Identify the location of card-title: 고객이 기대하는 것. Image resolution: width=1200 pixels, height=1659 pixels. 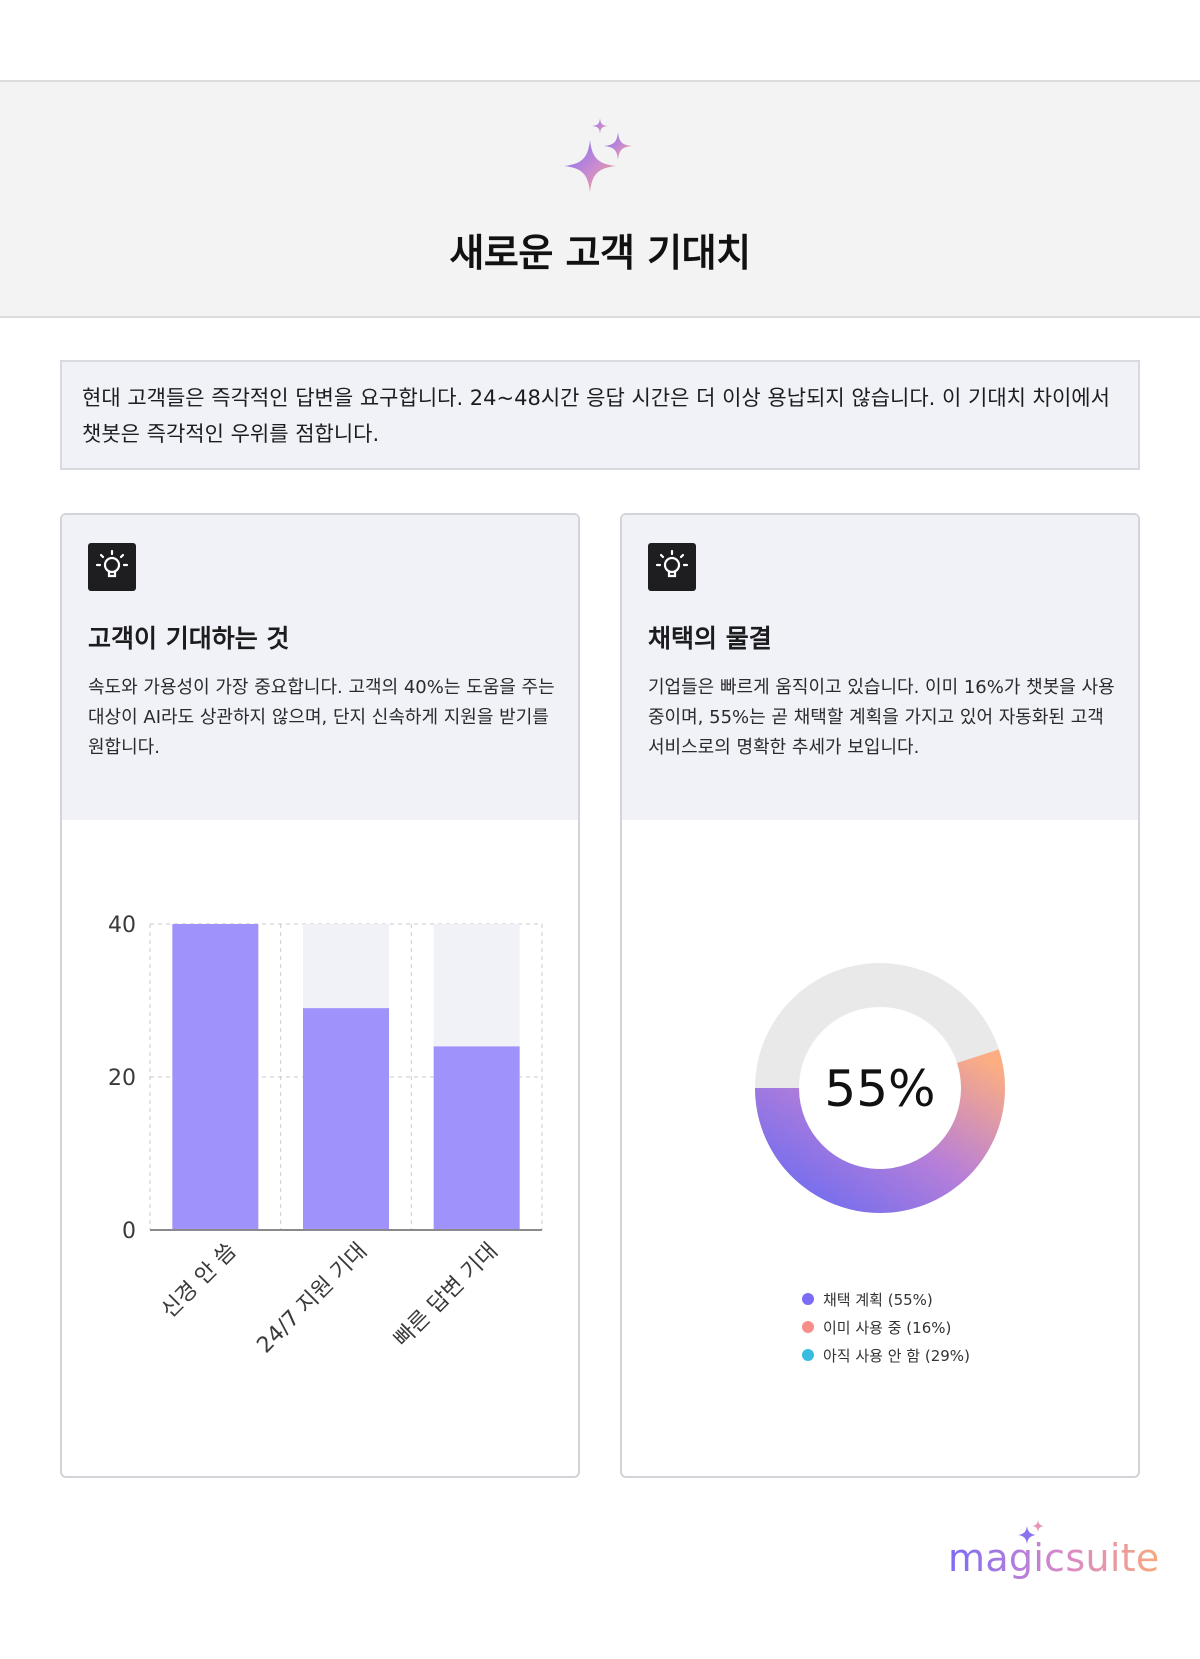
(189, 638).